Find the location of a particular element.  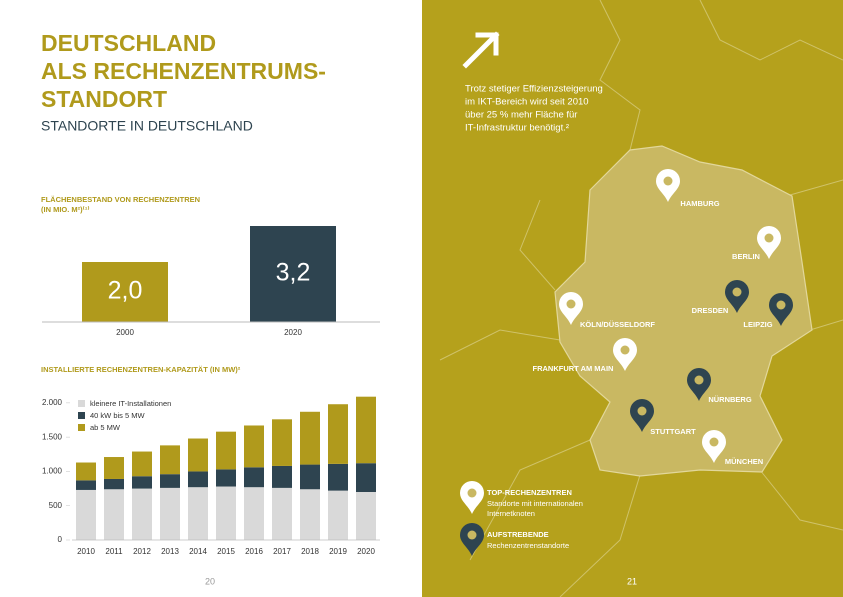

legend-title: TOP-RECHENZENTREN is located at coordinates (529, 492).